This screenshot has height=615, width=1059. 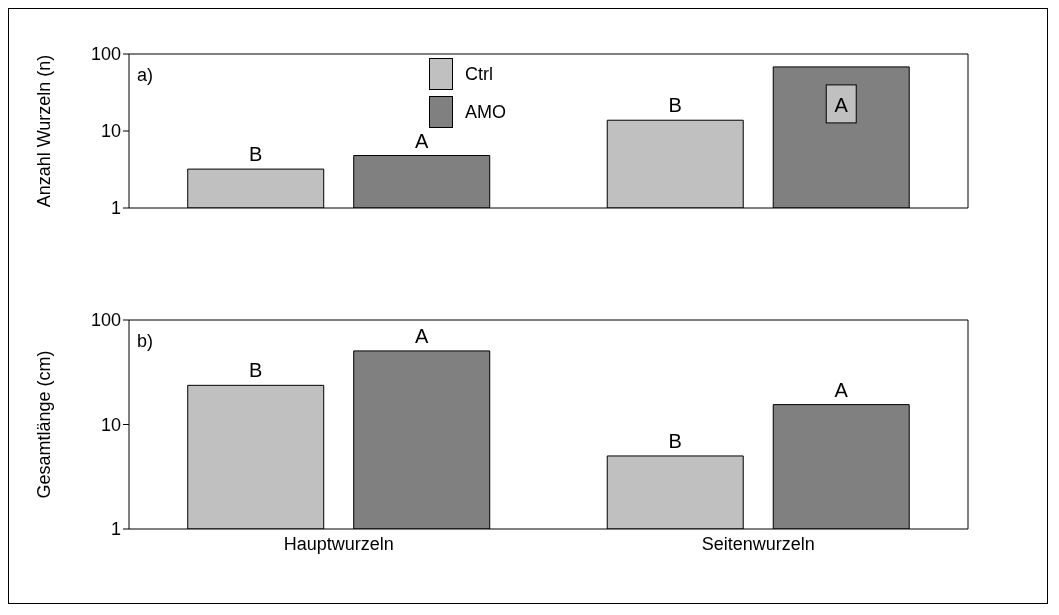 What do you see at coordinates (145, 341) in the screenshot?
I see `text: b)` at bounding box center [145, 341].